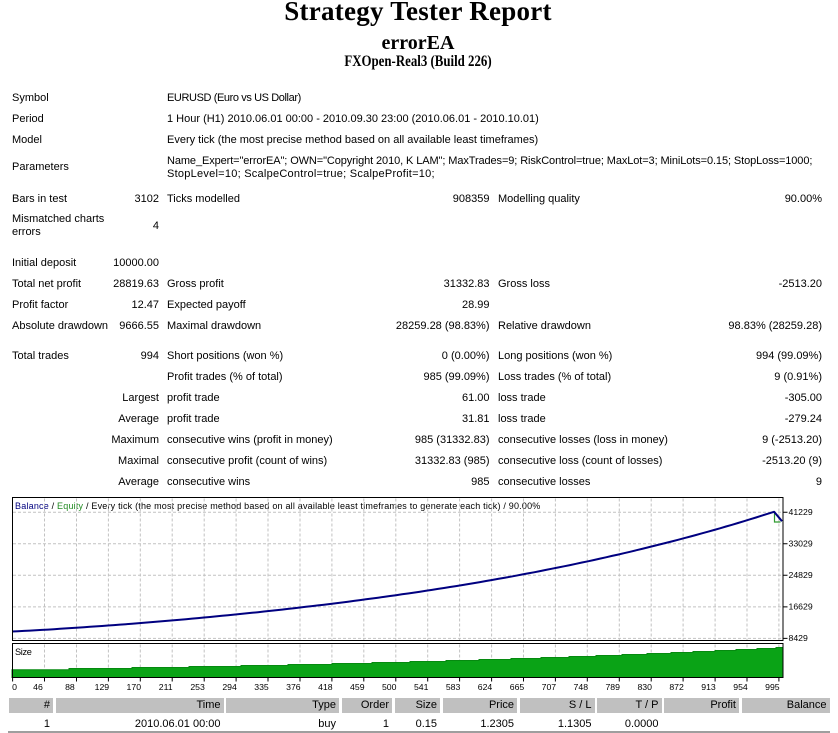 The image size is (838, 733). What do you see at coordinates (293, 687) in the screenshot?
I see `svg-text: 376` at bounding box center [293, 687].